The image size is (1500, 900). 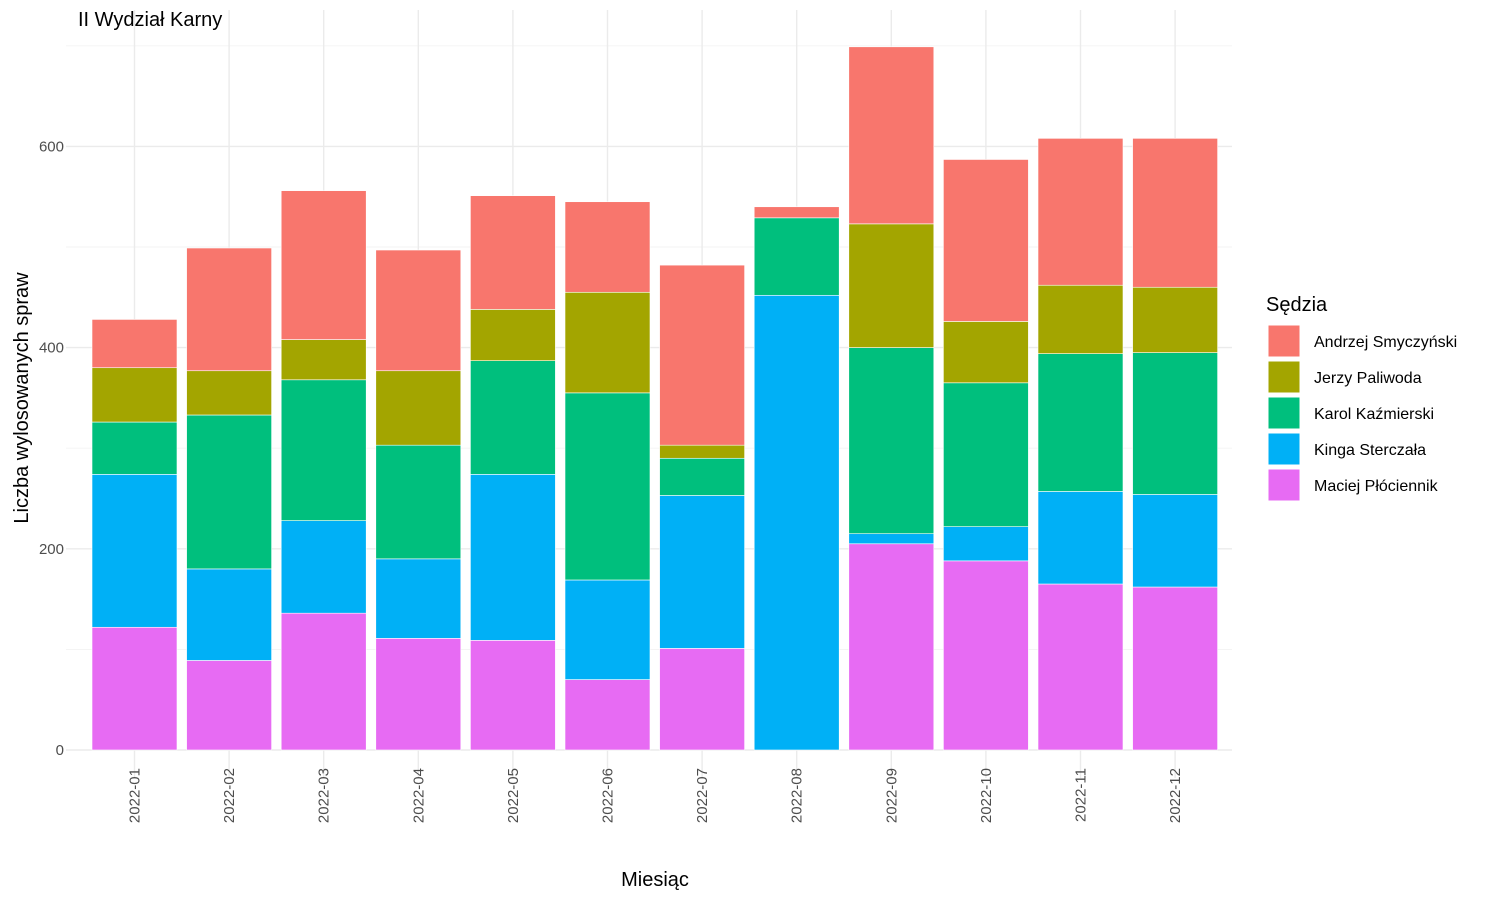 I want to click on y-axis-title: Liczba wylosowanych spraw, so click(x=22, y=398).